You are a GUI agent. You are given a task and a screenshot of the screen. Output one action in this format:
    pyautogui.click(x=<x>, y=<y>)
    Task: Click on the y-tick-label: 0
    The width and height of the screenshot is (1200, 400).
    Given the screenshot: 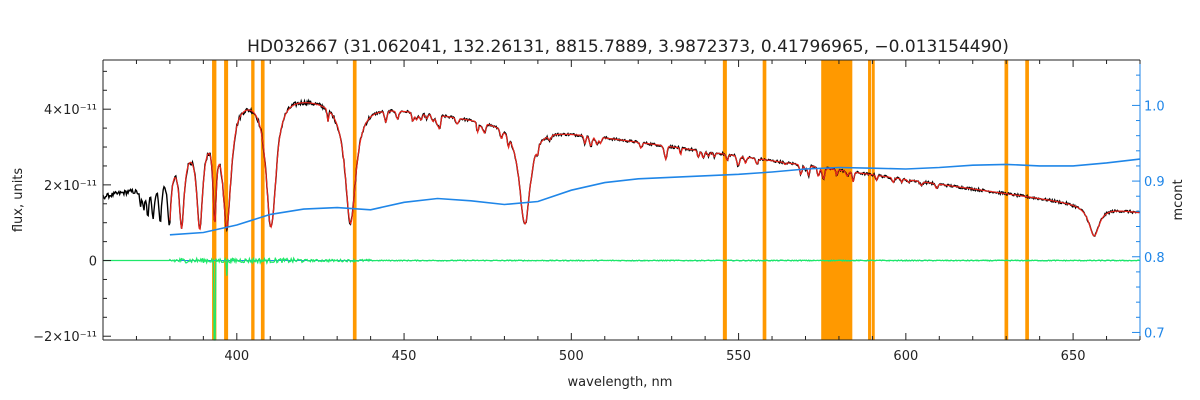 What is the action you would take?
    pyautogui.click(x=93, y=262)
    